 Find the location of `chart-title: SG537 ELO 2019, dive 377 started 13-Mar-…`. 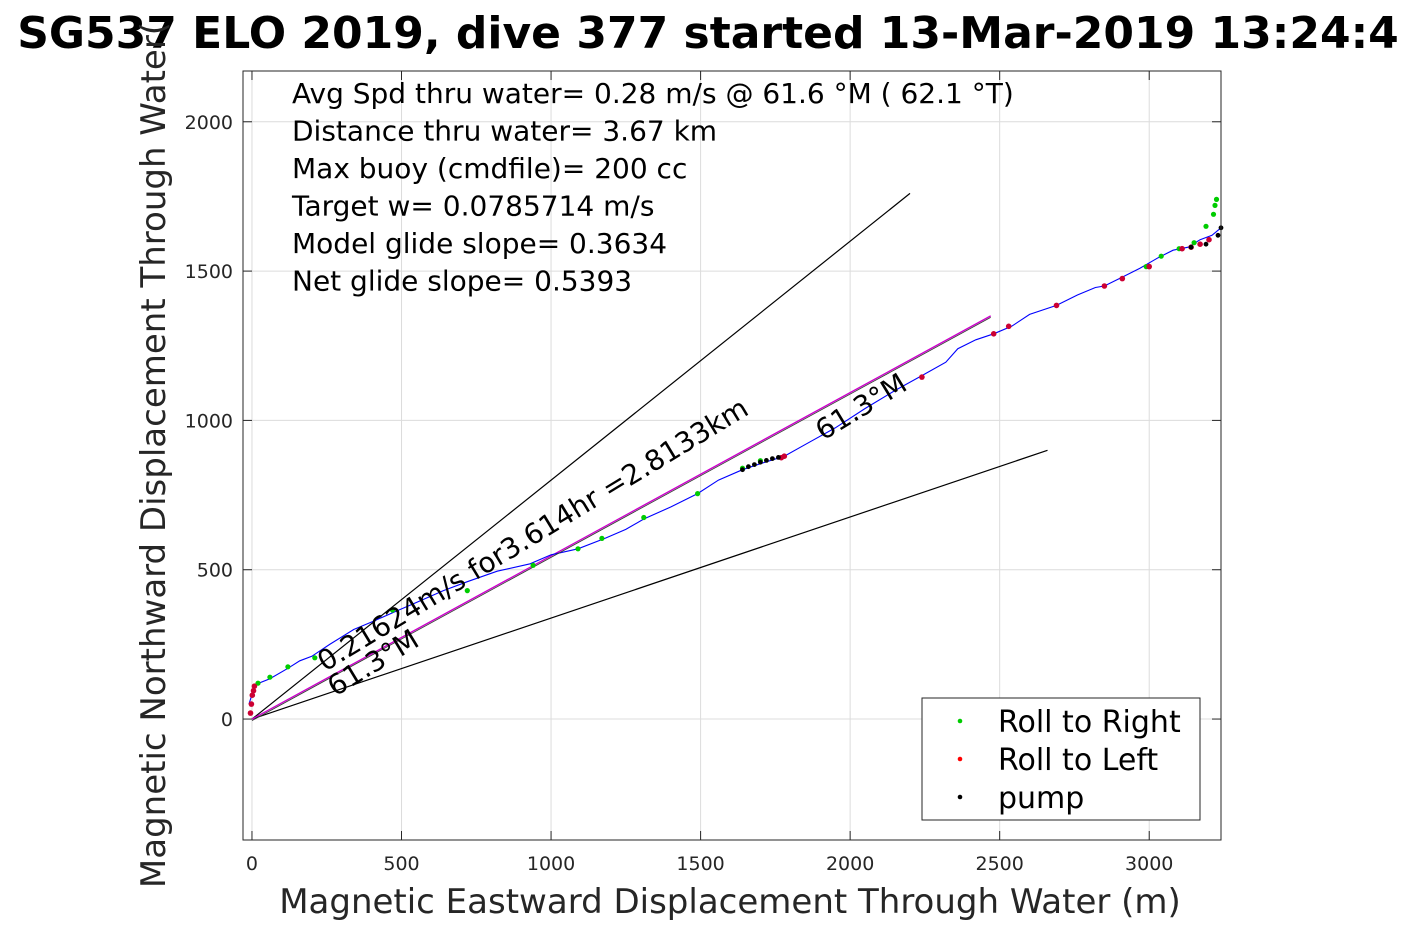

chart-title: SG537 ELO 2019, dive 377 started 13-Mar-… is located at coordinates (708, 33).